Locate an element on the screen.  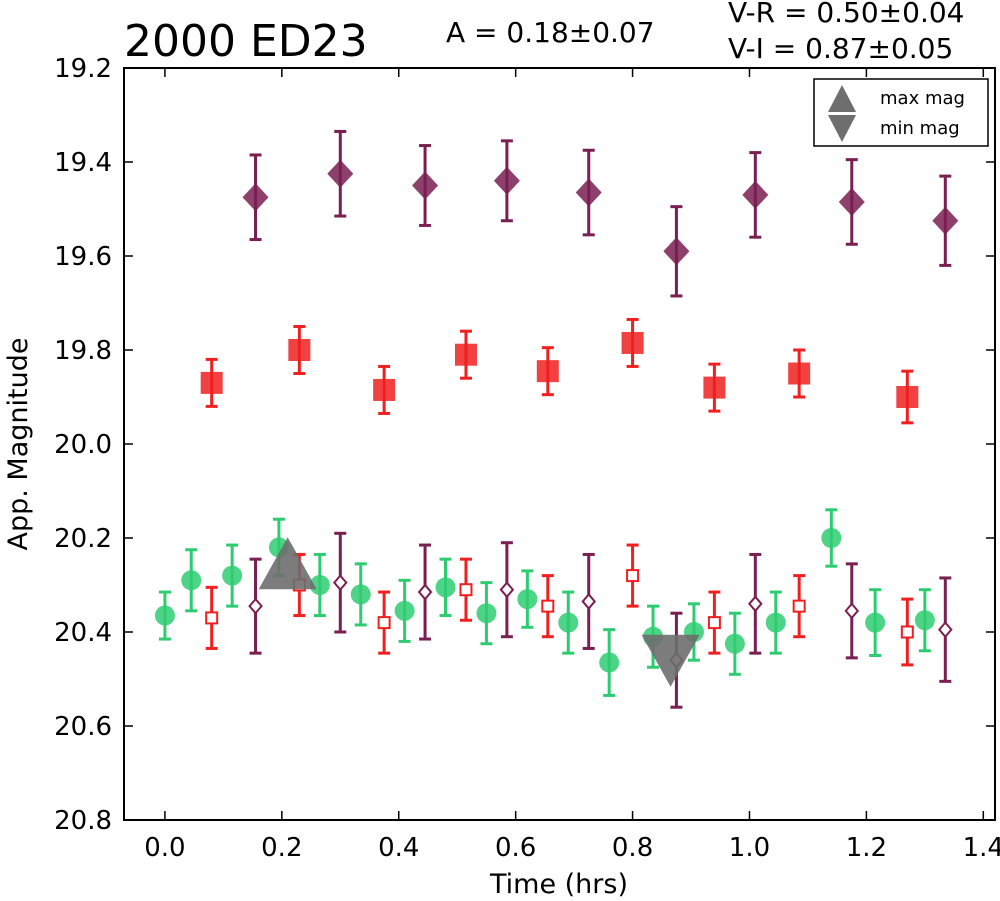
y-tick-label: 20.0 is located at coordinates (83, 445).